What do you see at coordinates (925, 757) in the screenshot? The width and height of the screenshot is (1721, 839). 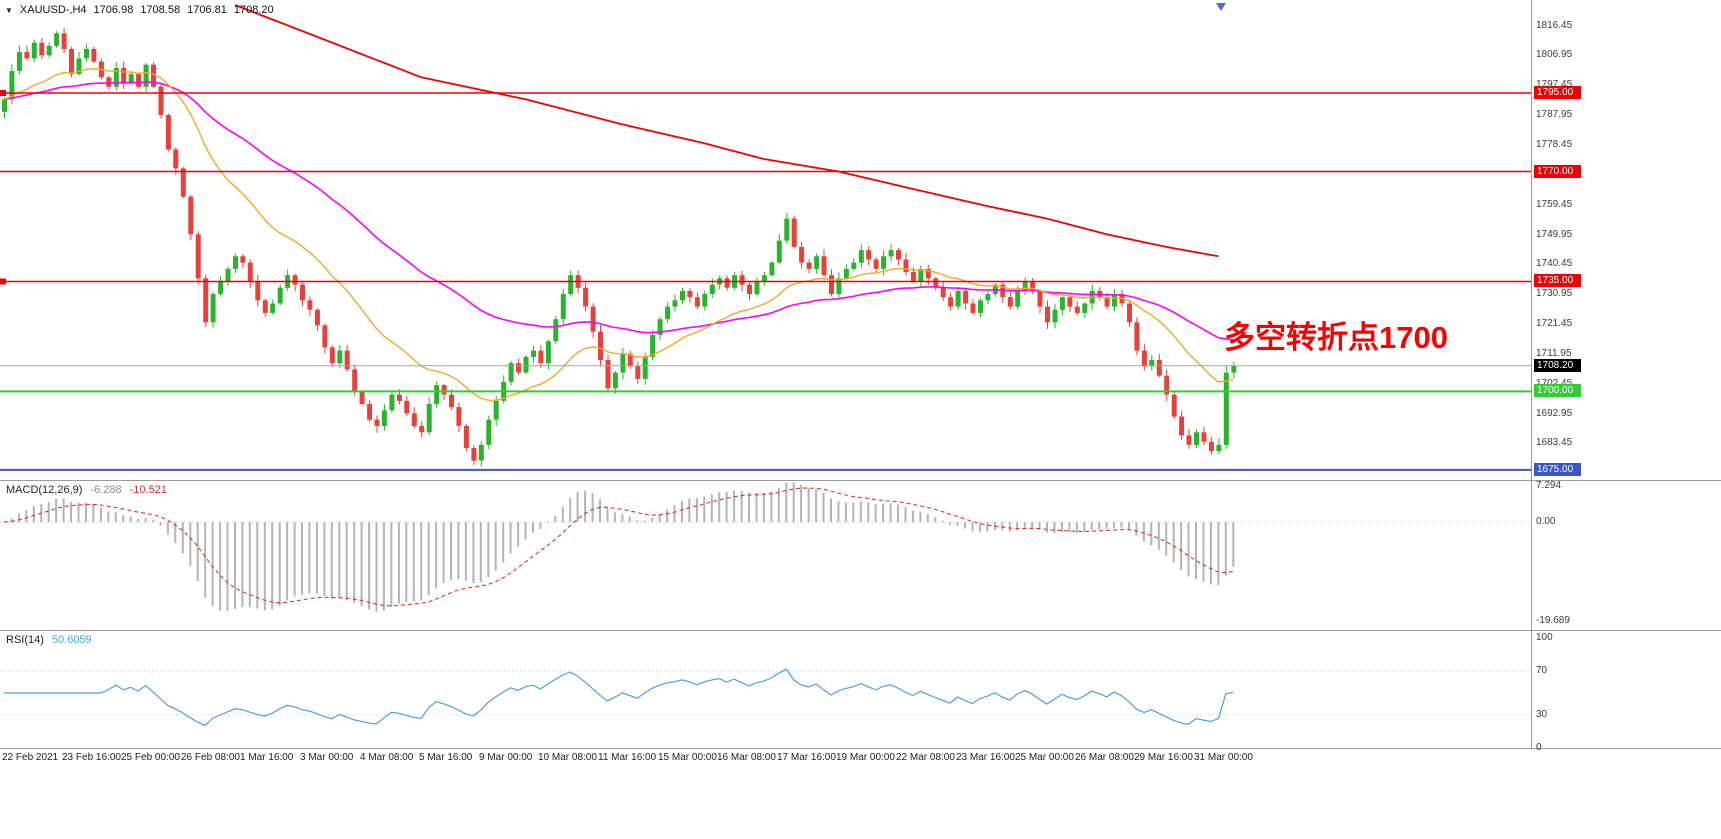 I see `time-axis-label: 22 Mar 08:00` at bounding box center [925, 757].